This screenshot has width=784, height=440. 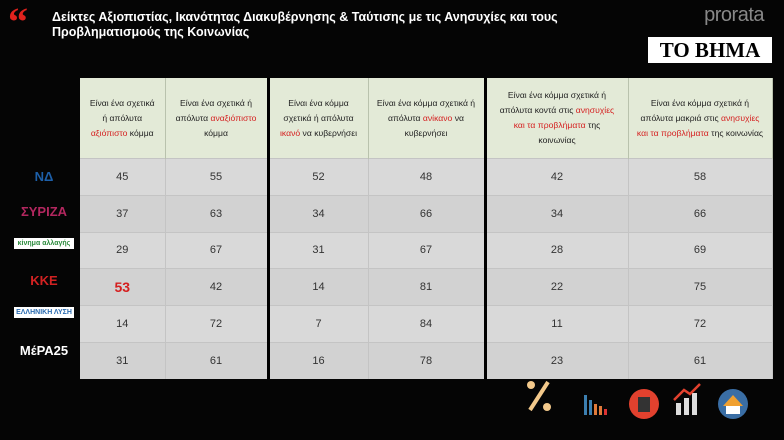 I want to click on highlight-text: αξιόπιστο, so click(x=109, y=132).